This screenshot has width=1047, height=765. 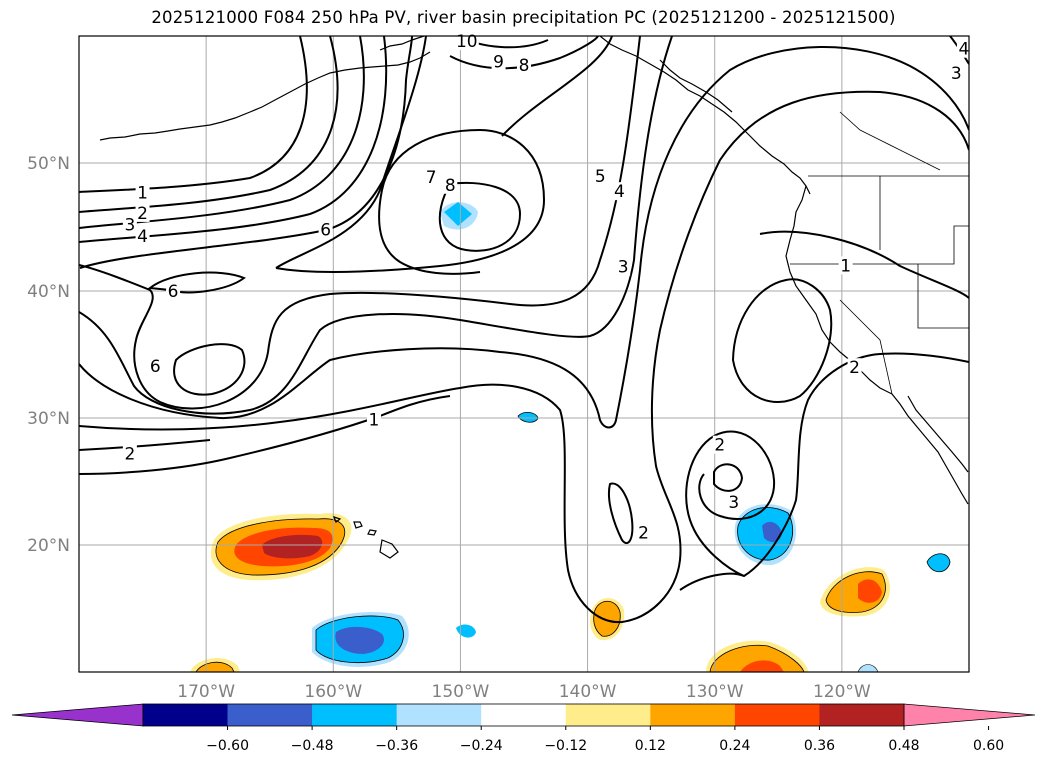 What do you see at coordinates (565, 746) in the screenshot?
I see `colorbar-tick-label: −0.12` at bounding box center [565, 746].